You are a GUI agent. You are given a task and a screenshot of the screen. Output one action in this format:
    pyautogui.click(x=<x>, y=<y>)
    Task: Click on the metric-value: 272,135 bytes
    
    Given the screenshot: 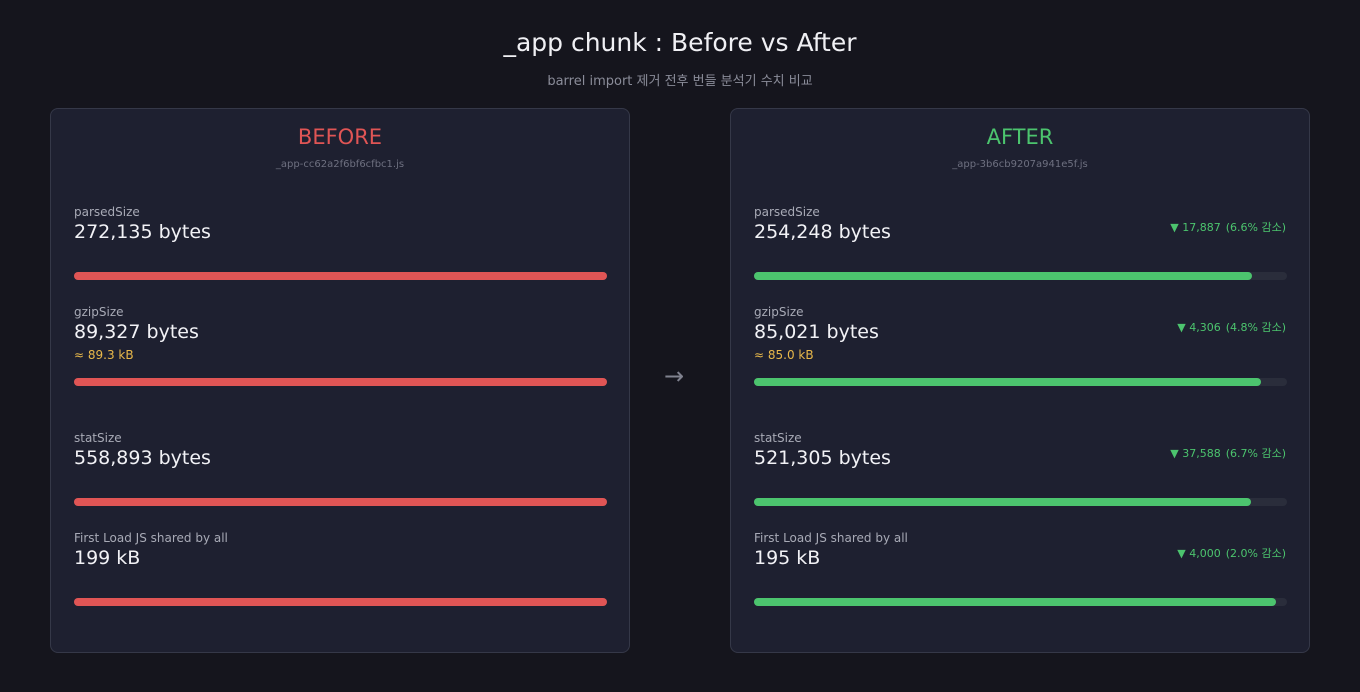 What is the action you would take?
    pyautogui.click(x=142, y=232)
    